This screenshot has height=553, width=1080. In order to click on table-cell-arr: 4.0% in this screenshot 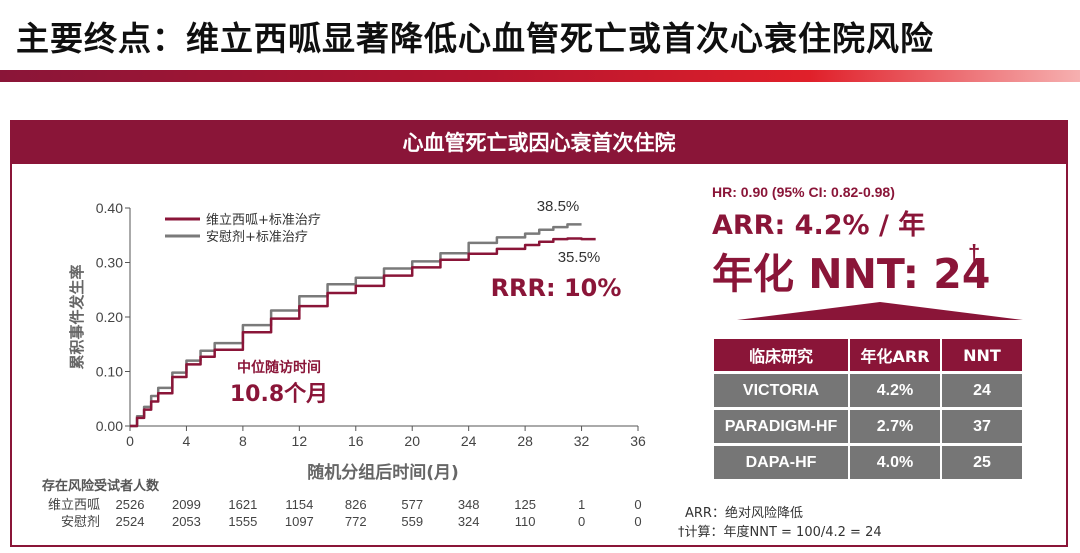, I will do `click(895, 462)`.